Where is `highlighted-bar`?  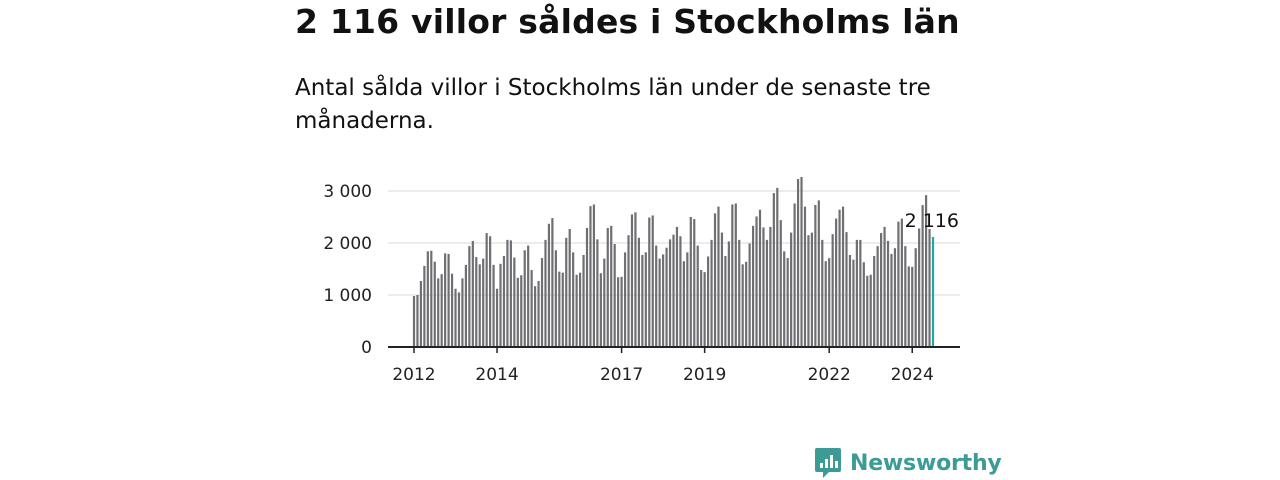
highlighted-bar is located at coordinates (933, 291).